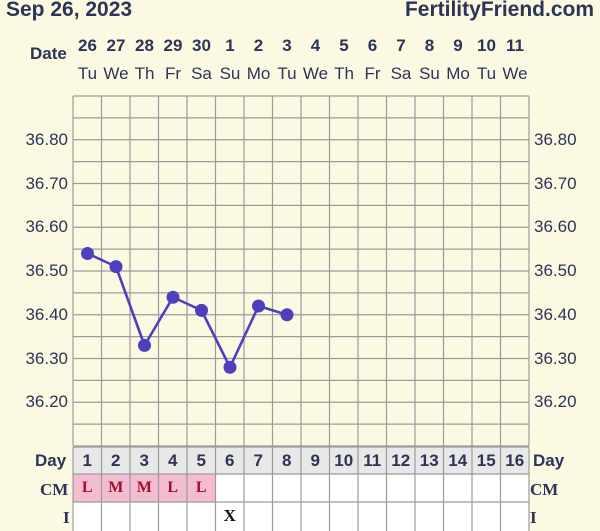 Image resolution: width=600 pixels, height=531 pixels. Describe the element at coordinates (555, 227) in the screenshot. I see `y-tick-label-right: 36.60` at that location.